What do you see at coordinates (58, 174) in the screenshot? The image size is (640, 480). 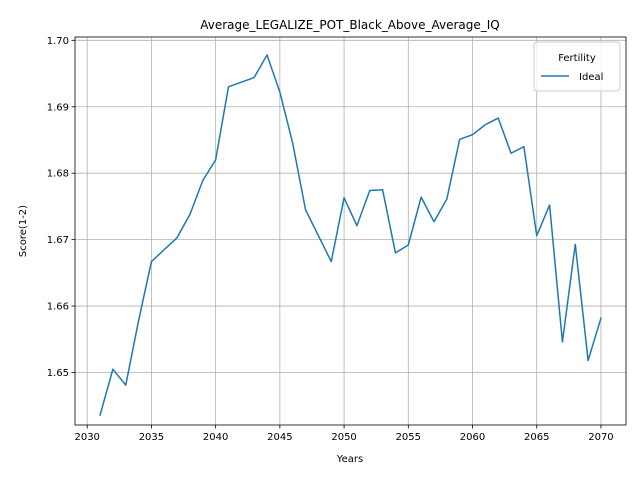 I see `y-tick-label: 1.68` at bounding box center [58, 174].